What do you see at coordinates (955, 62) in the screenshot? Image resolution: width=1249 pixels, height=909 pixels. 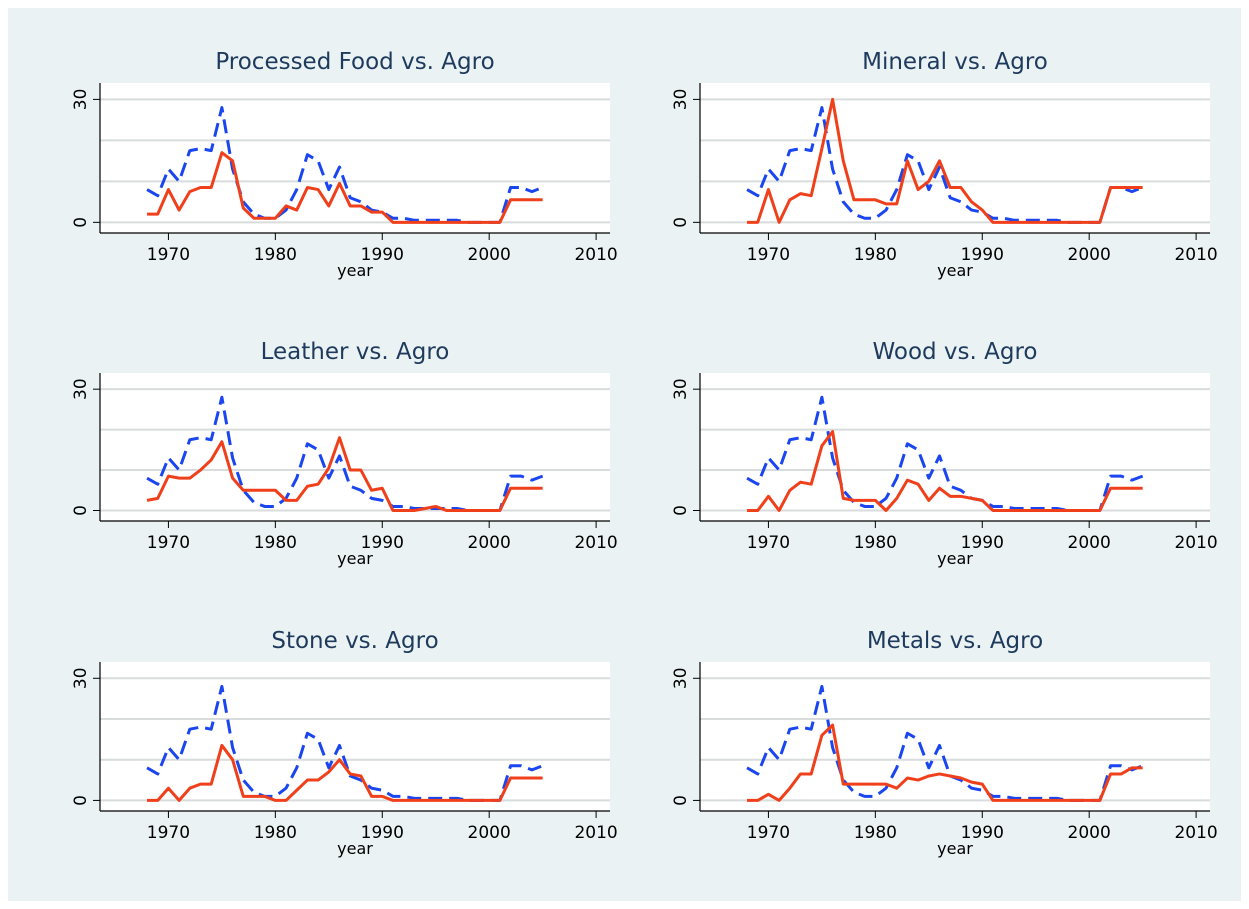 I see `chart-title: Mineral vs. Agro` at bounding box center [955, 62].